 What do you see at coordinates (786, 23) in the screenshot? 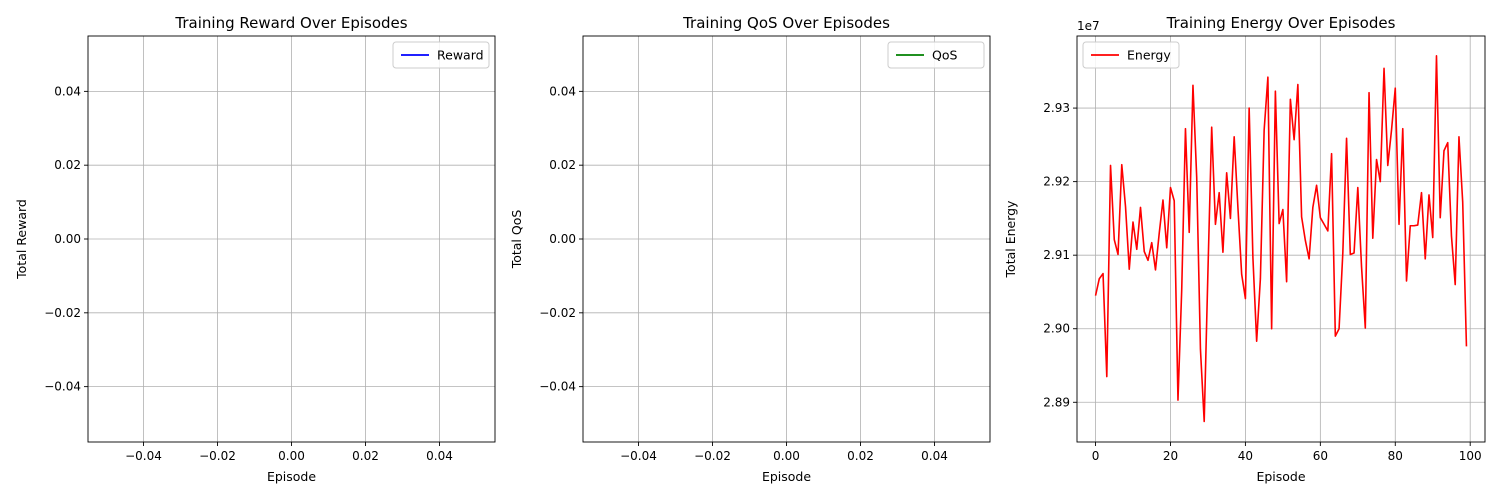
I see `chart-title: Training QoS Over Episodes` at bounding box center [786, 23].